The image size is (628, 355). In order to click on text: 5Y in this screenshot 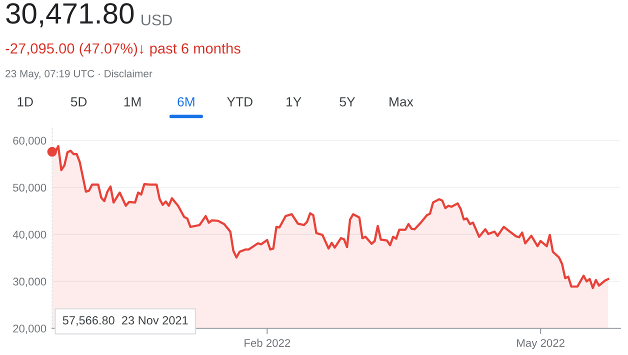, I will do `click(348, 101)`.